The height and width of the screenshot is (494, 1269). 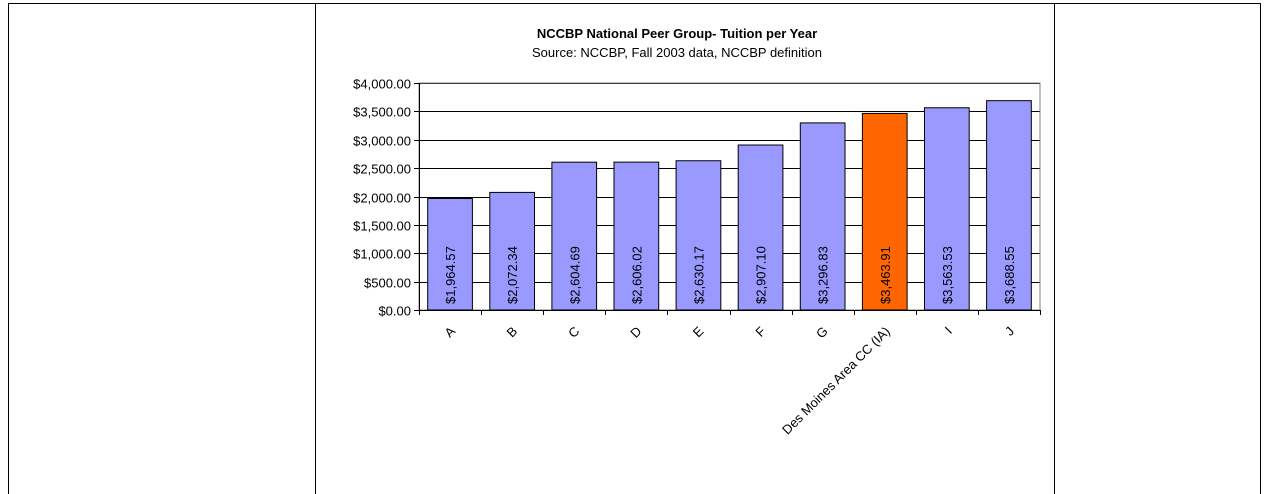 I want to click on data-label: $3,688.55, so click(x=1009, y=275).